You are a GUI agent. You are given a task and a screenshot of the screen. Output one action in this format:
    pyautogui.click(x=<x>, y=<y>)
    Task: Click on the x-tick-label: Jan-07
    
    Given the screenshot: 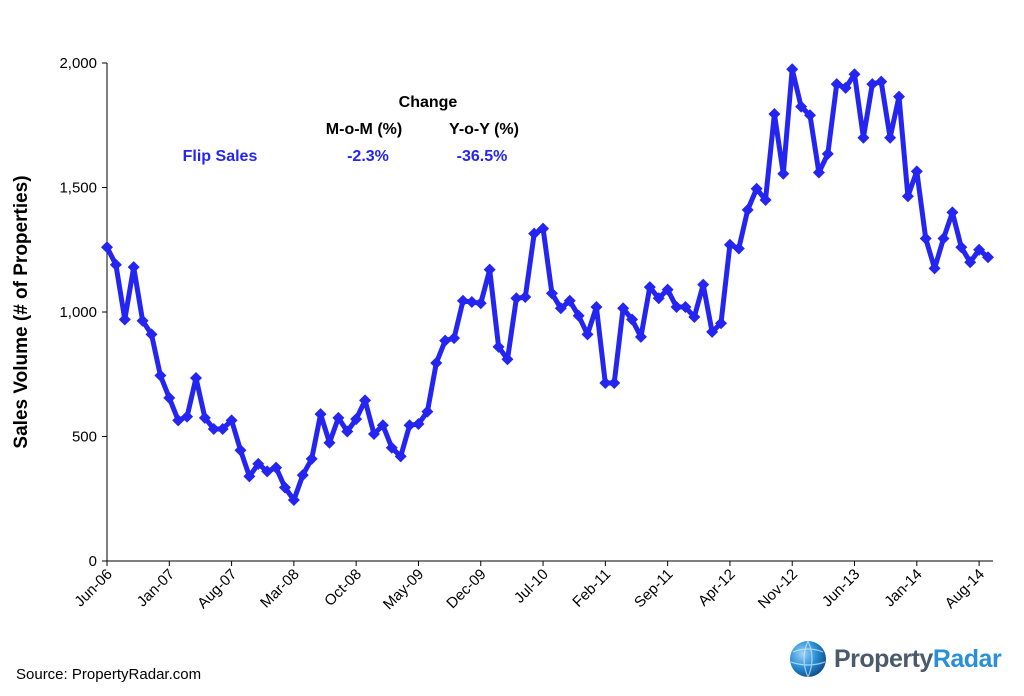 What is the action you would take?
    pyautogui.click(x=156, y=588)
    